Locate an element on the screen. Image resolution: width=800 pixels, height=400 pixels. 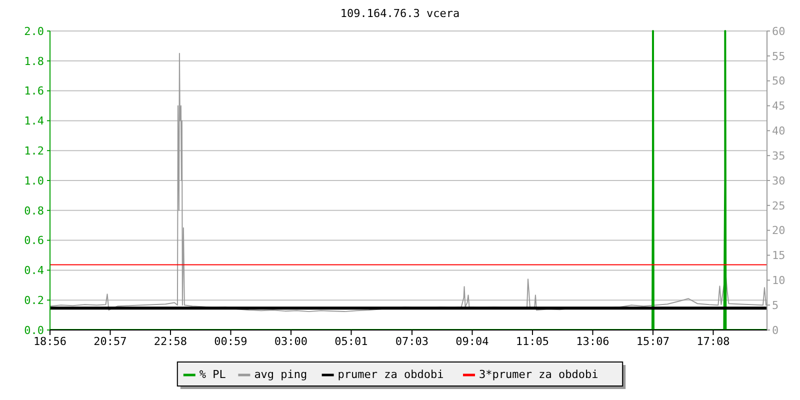
y2-tick-label: 10 is located at coordinates (779, 281).